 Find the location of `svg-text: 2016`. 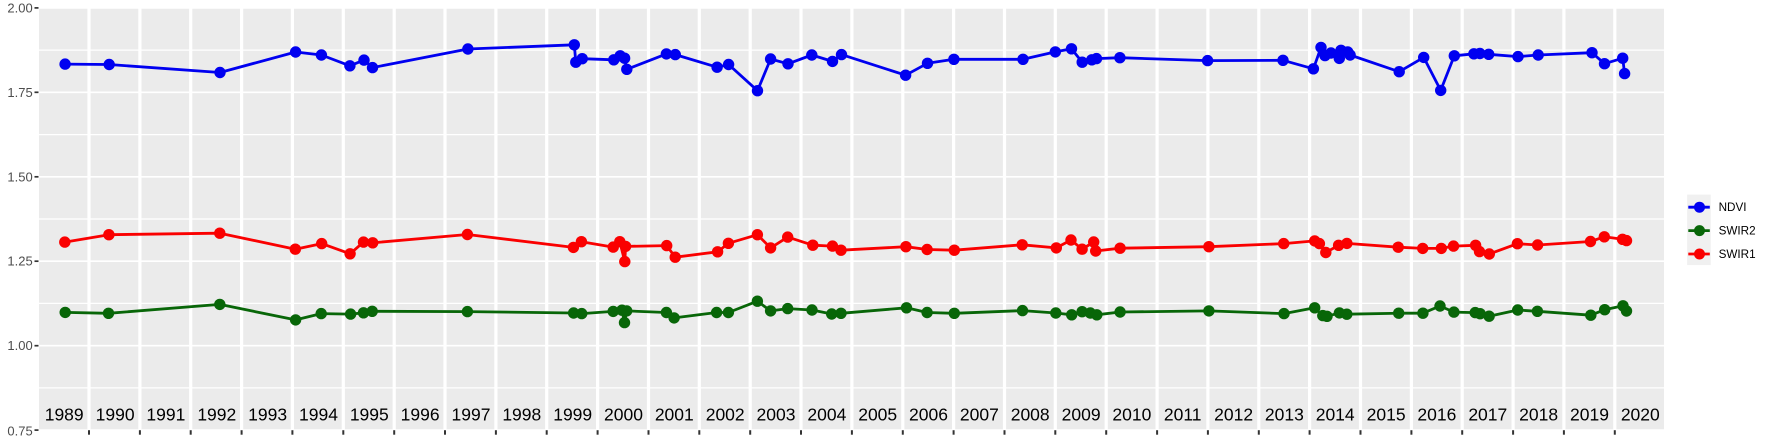

svg-text: 2016 is located at coordinates (1436, 415).